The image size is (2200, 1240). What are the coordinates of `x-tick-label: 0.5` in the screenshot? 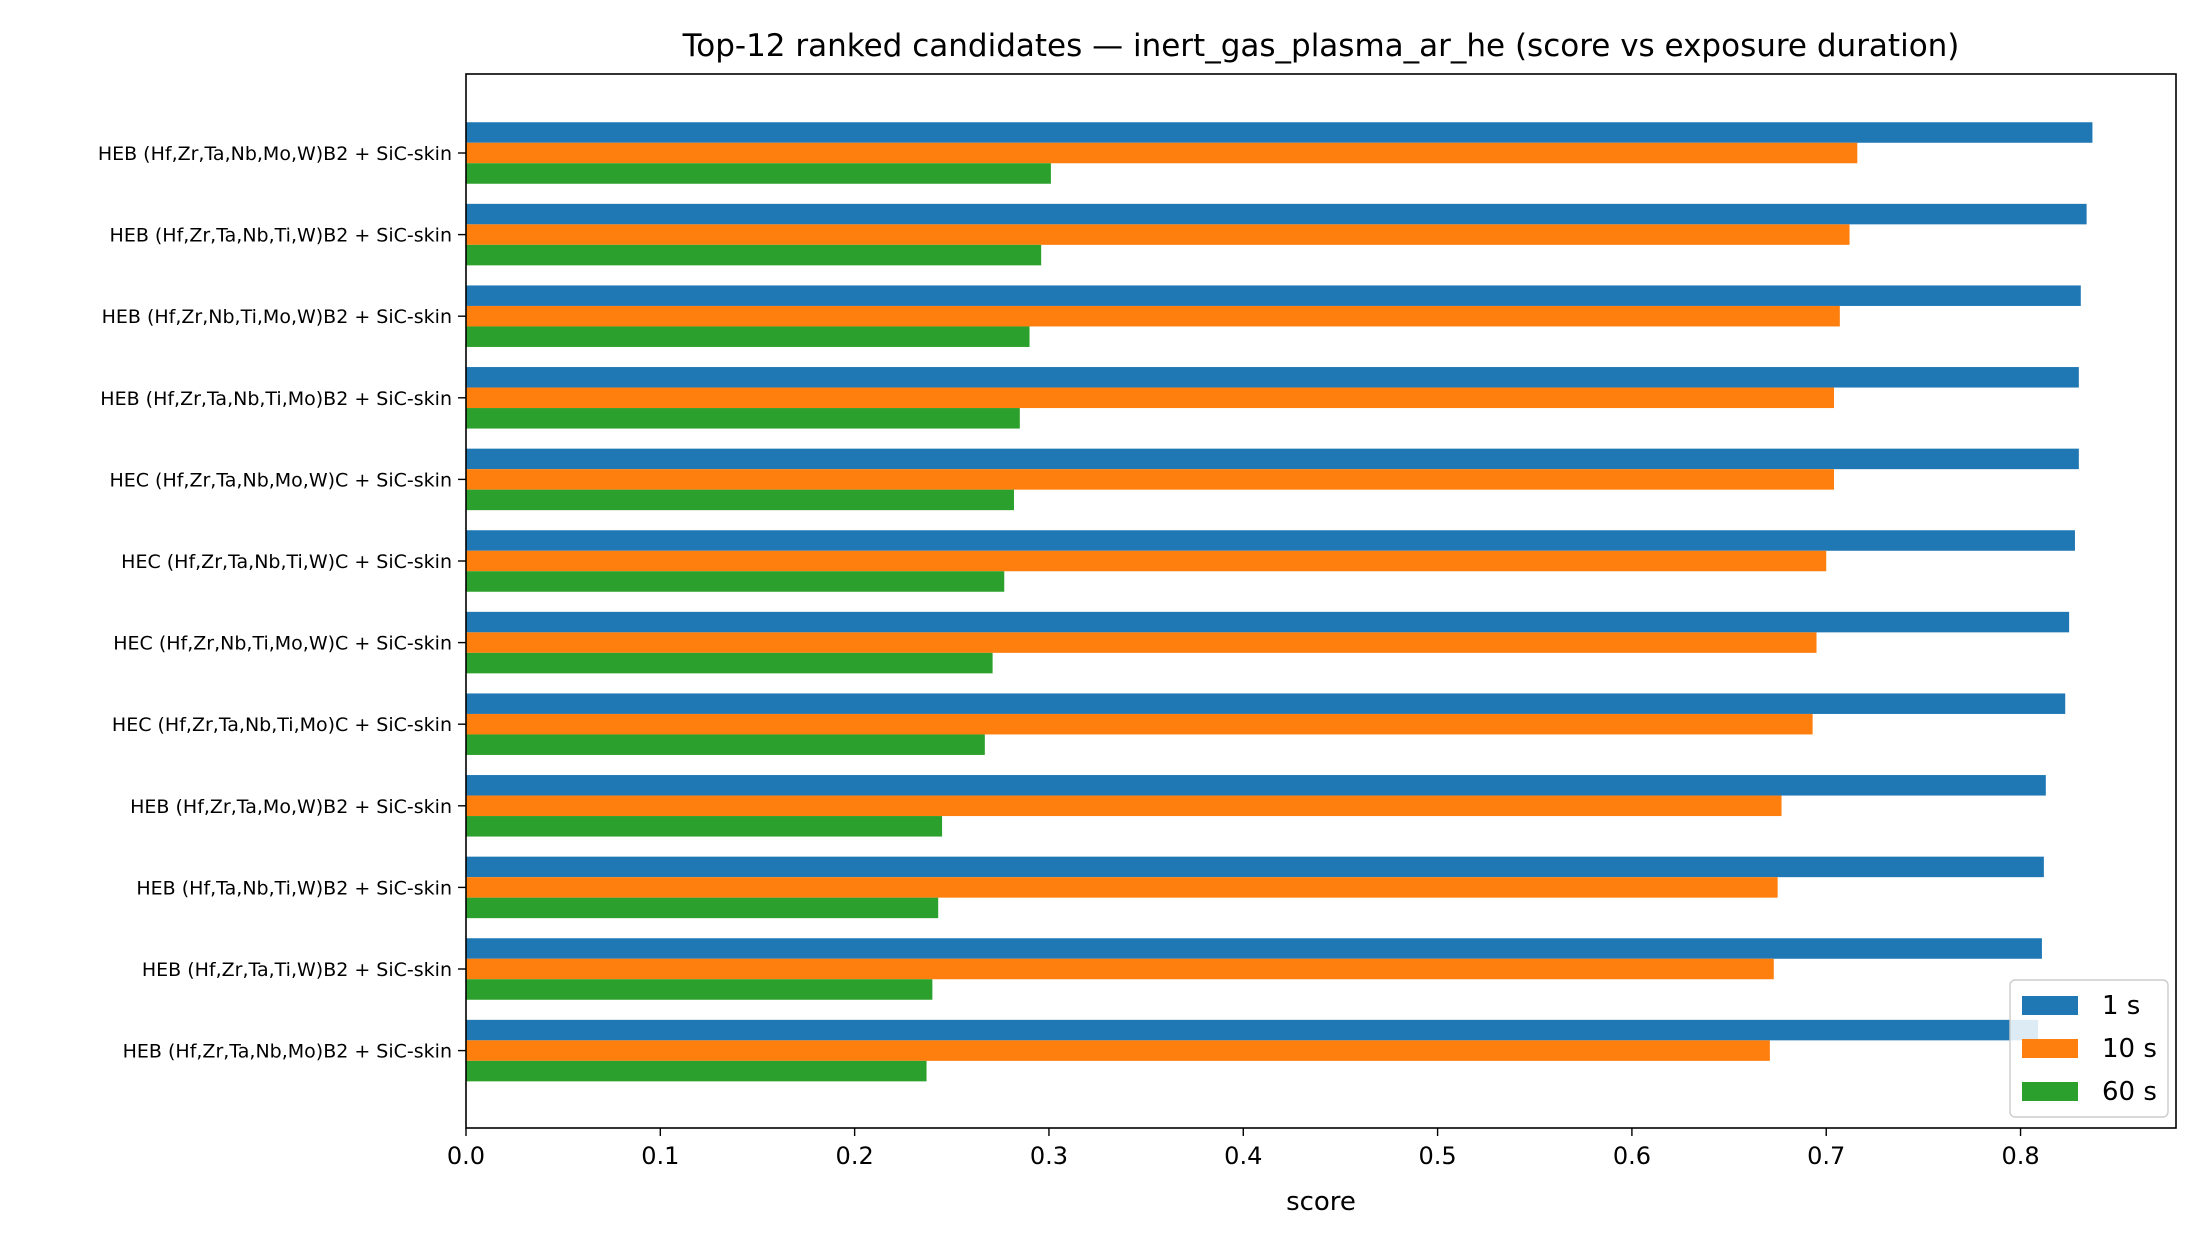 It's located at (1438, 1156).